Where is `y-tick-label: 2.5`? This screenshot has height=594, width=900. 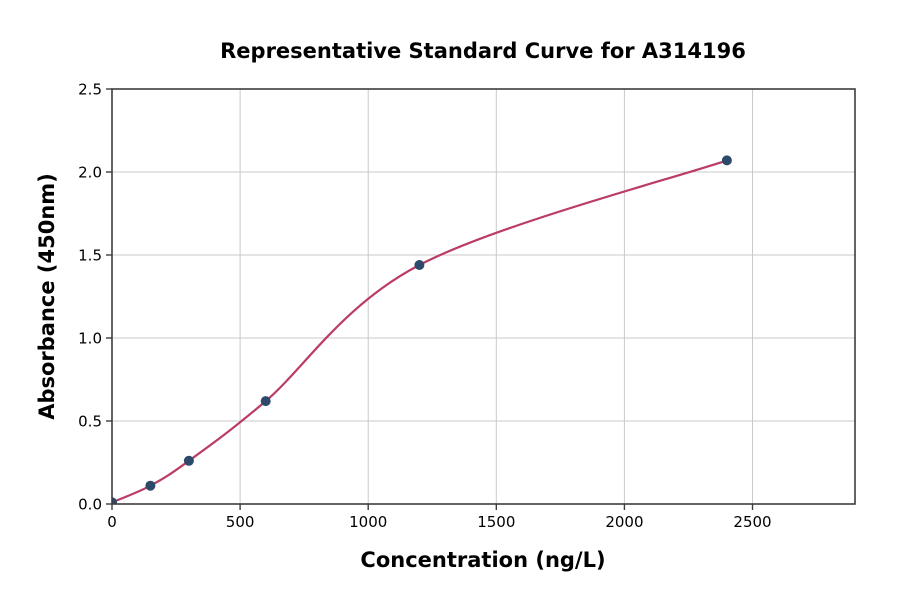 y-tick-label: 2.5 is located at coordinates (90, 90).